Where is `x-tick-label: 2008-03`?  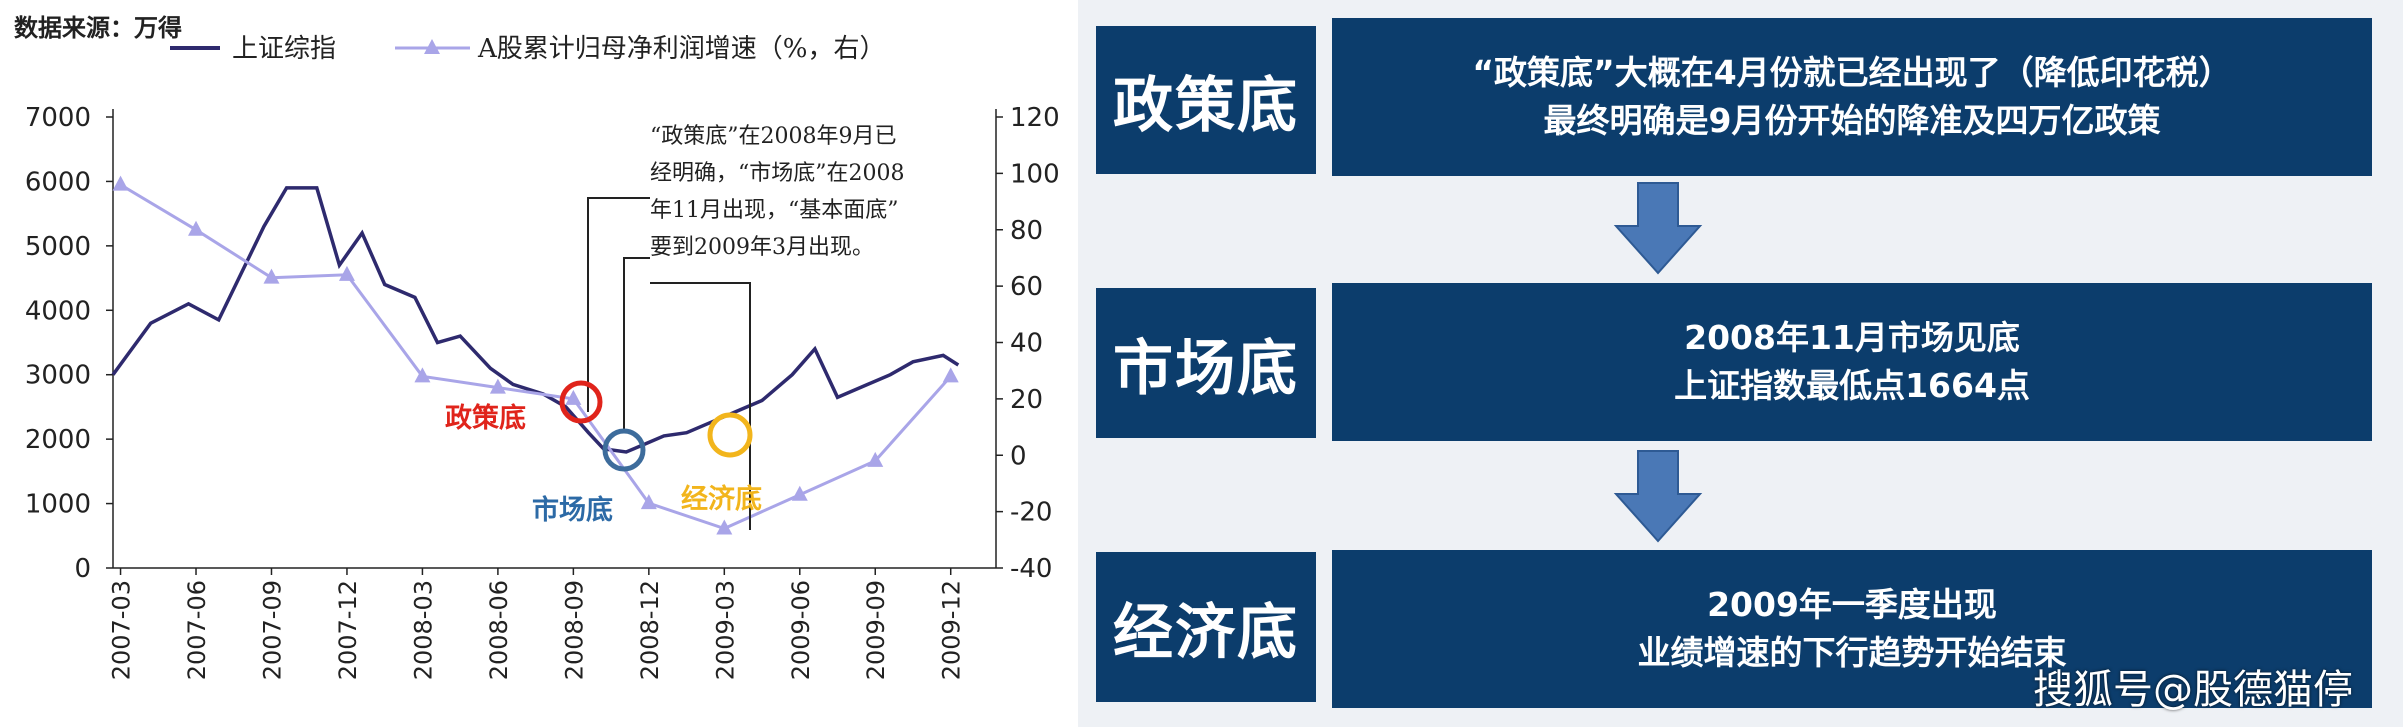 x-tick-label: 2008-03 is located at coordinates (423, 630).